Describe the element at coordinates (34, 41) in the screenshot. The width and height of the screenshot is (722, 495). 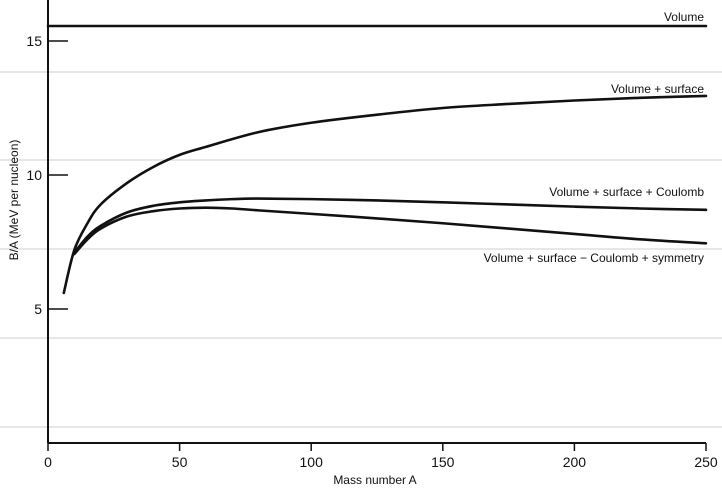
I see `y-tick-label: 15` at that location.